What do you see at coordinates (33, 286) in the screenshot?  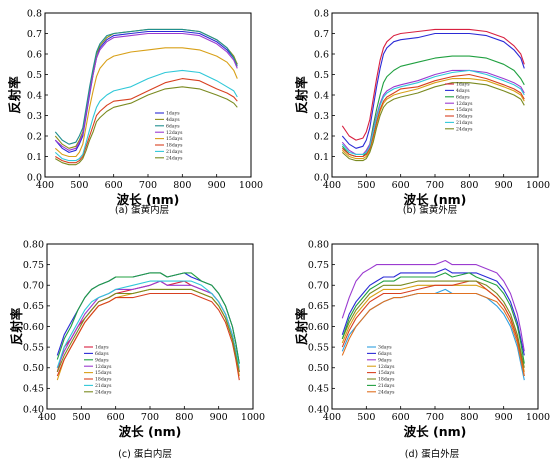 I see `y-tick-label: 0.70` at bounding box center [33, 286].